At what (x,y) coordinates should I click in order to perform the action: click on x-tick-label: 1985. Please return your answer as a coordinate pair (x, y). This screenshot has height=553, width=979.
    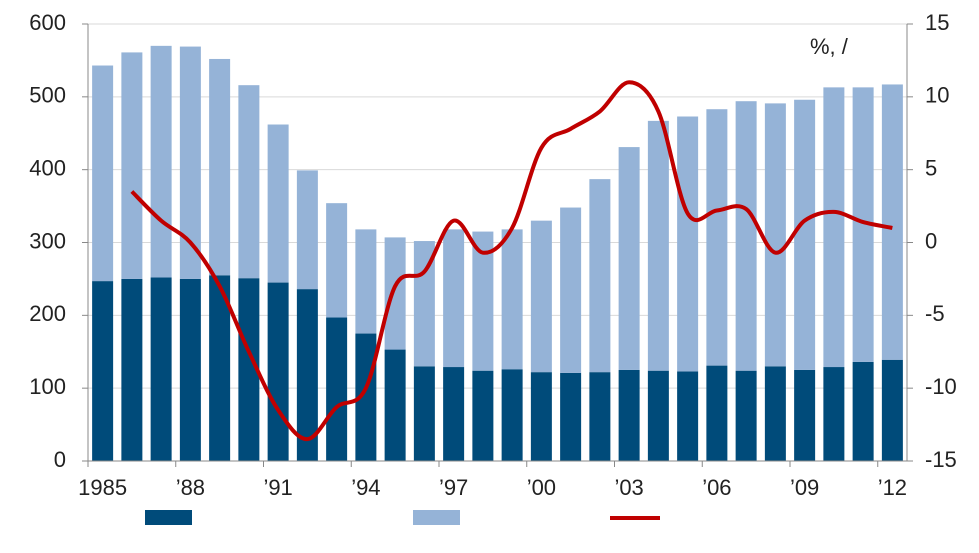
    Looking at the image, I should click on (102, 487).